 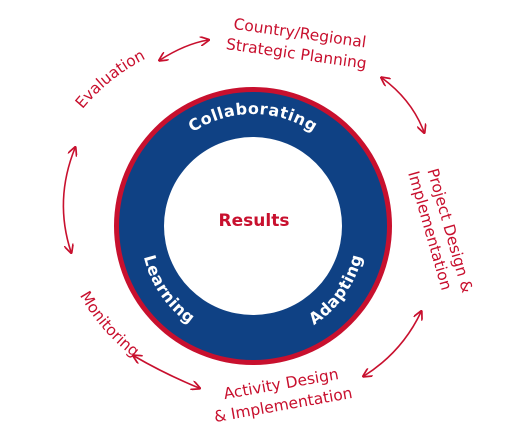 I want to click on label-strategic-planning: Country/Regional Strategic Planning, so click(x=298, y=43).